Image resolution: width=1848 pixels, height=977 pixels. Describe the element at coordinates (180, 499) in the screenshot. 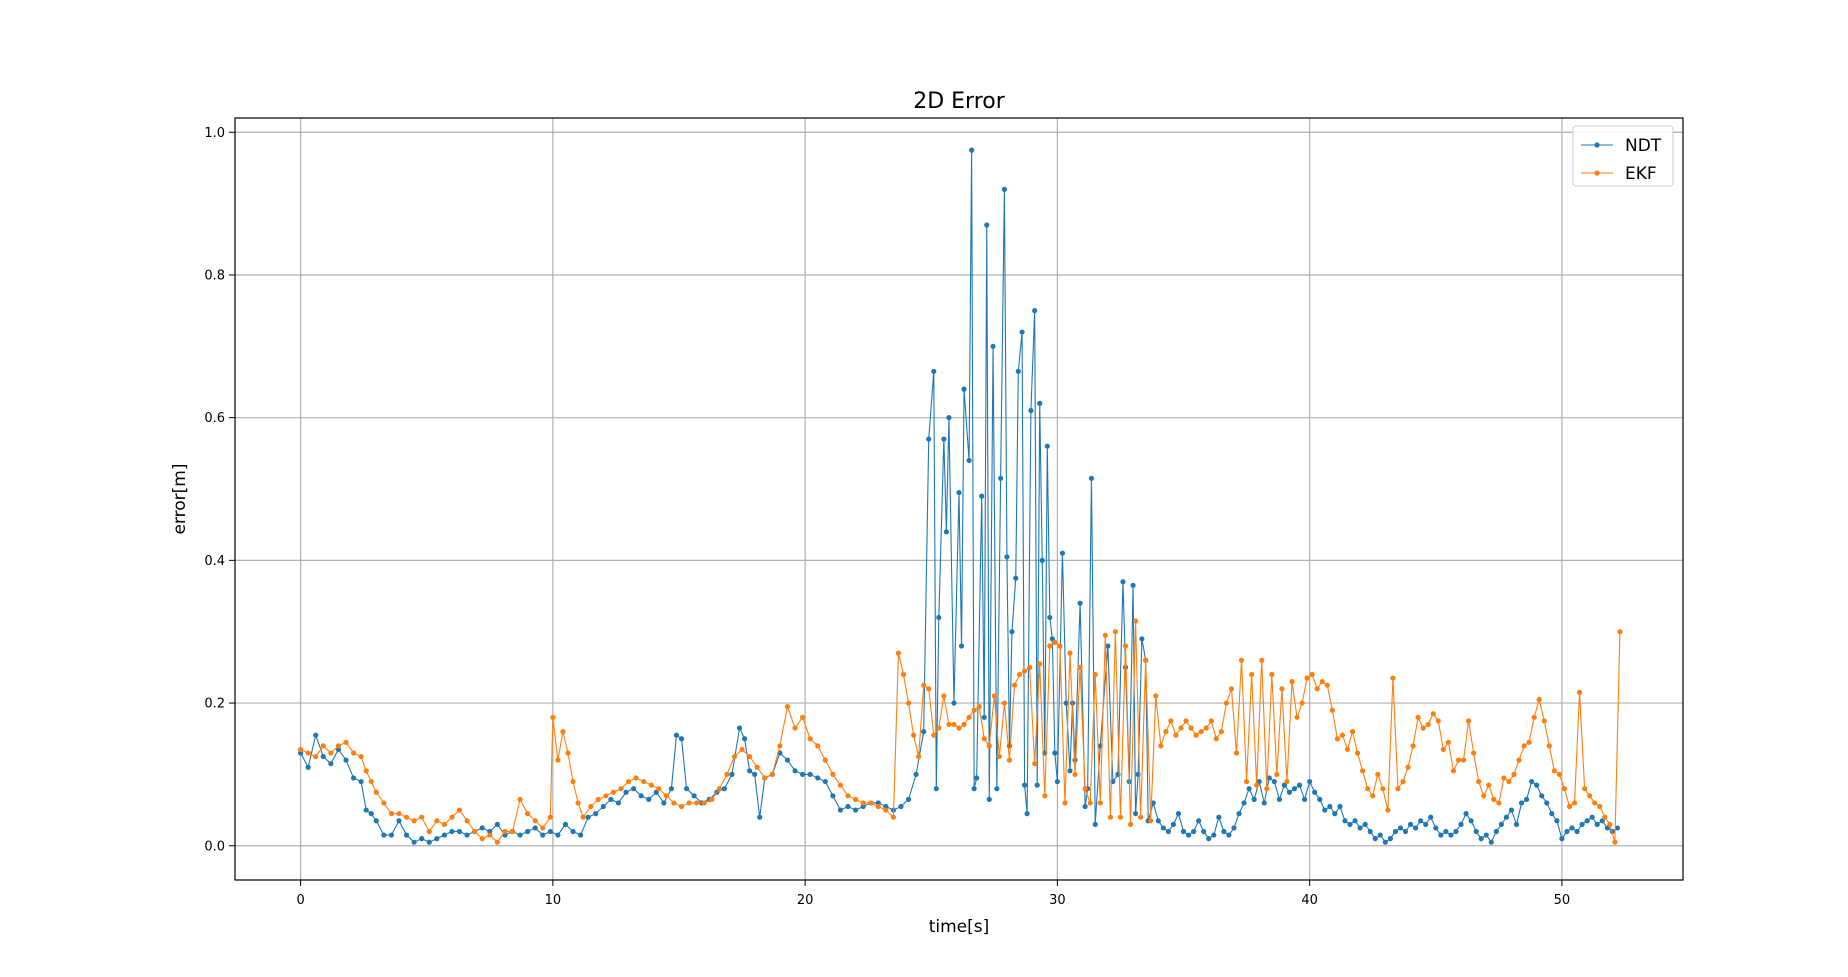

I see `y-axis-label: error[m]` at that location.